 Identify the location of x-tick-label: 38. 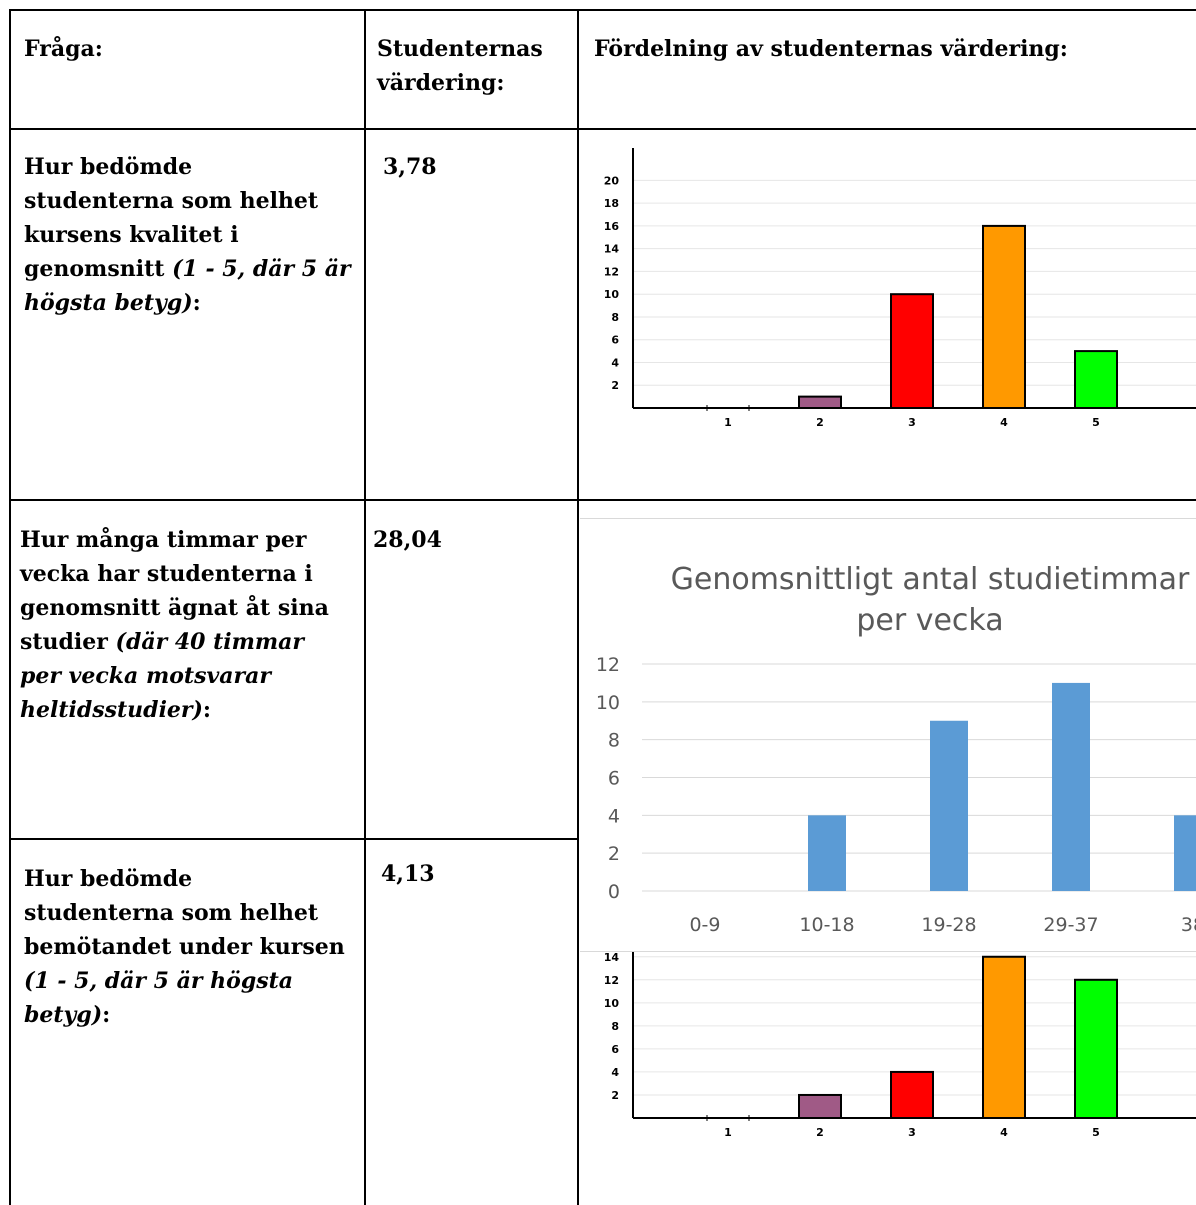
(1188, 925).